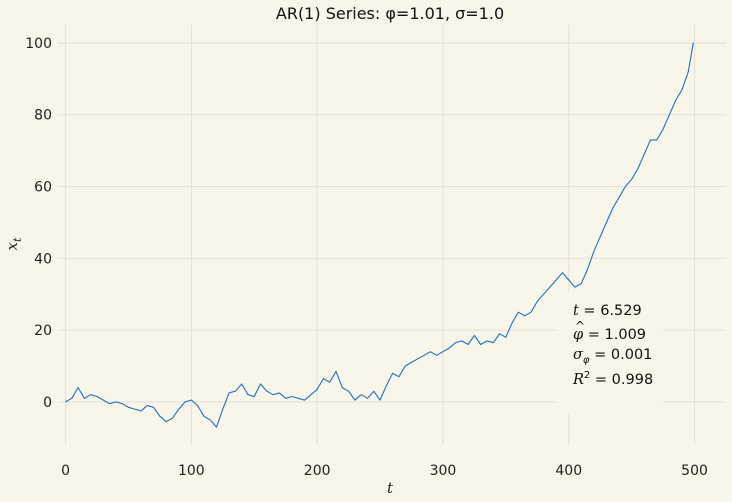  I want to click on x-tick-label: 300, so click(443, 471).